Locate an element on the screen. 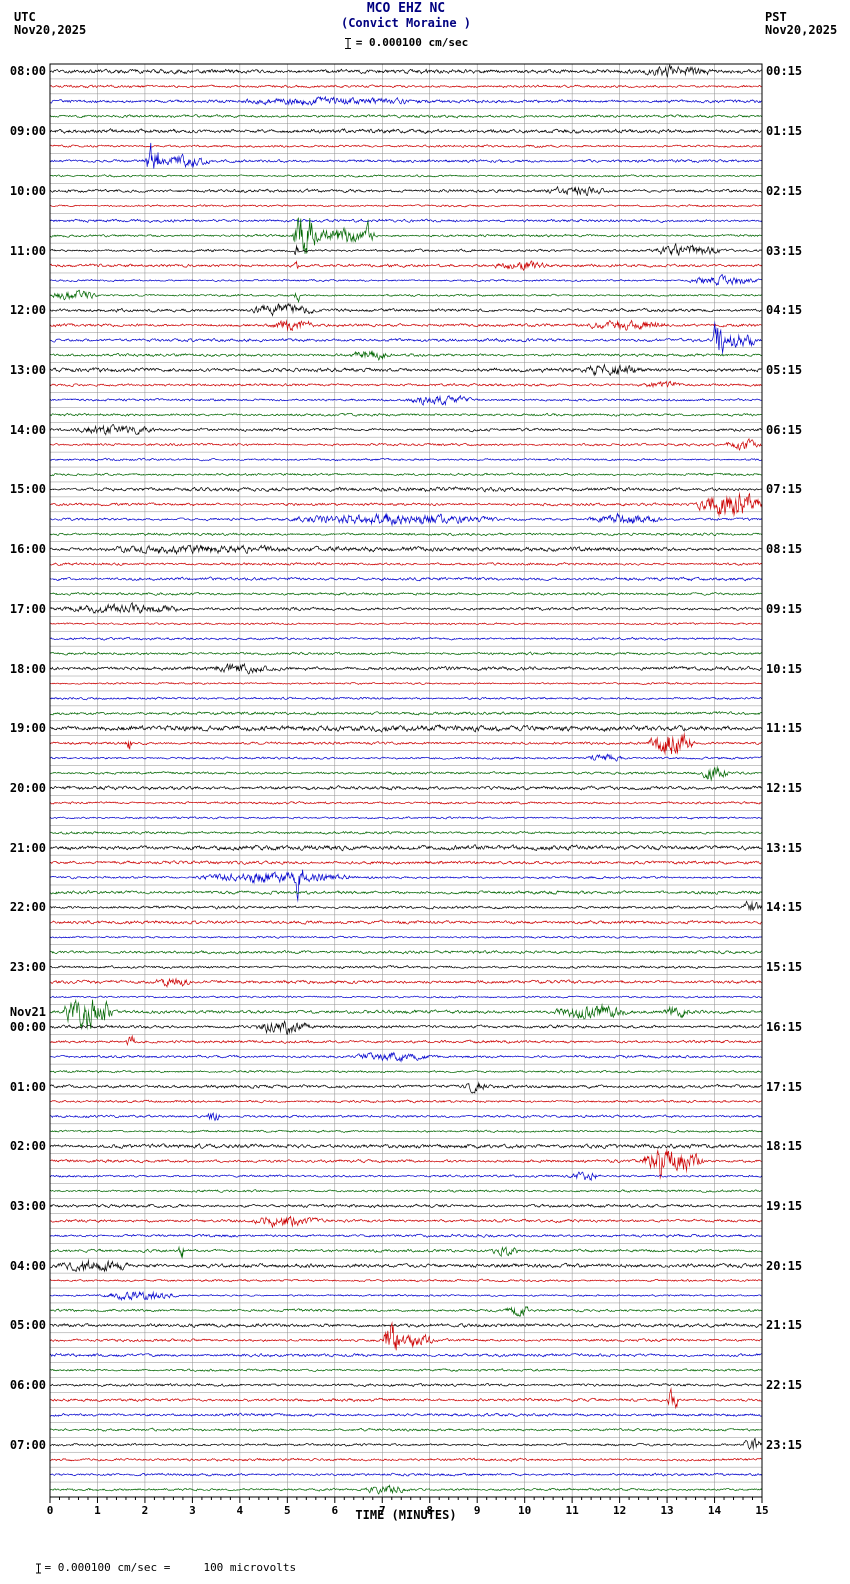  x-tick-label: 11 is located at coordinates (572, 1510).